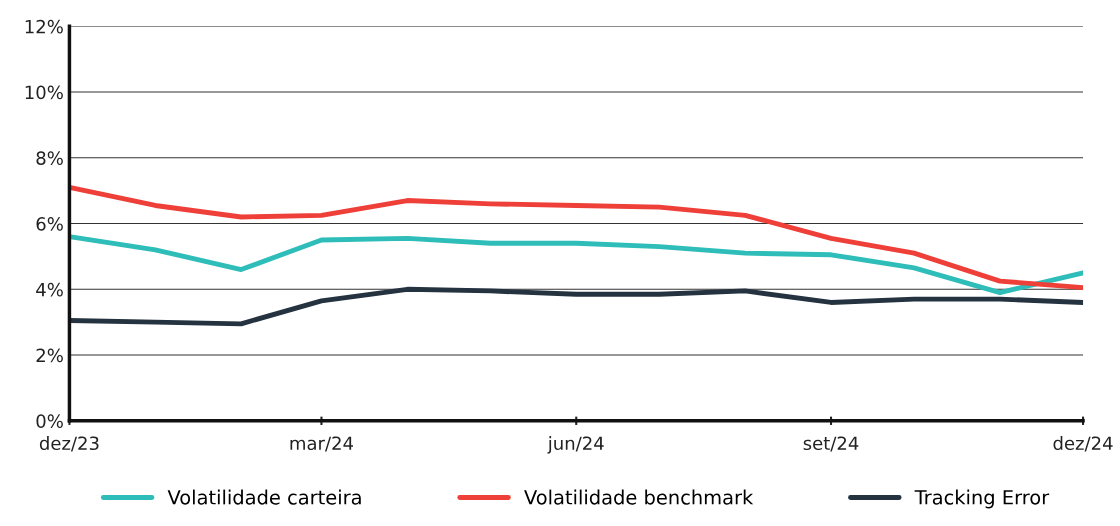  What do you see at coordinates (575, 445) in the screenshot?
I see `x-tick-label: jun/24` at bounding box center [575, 445].